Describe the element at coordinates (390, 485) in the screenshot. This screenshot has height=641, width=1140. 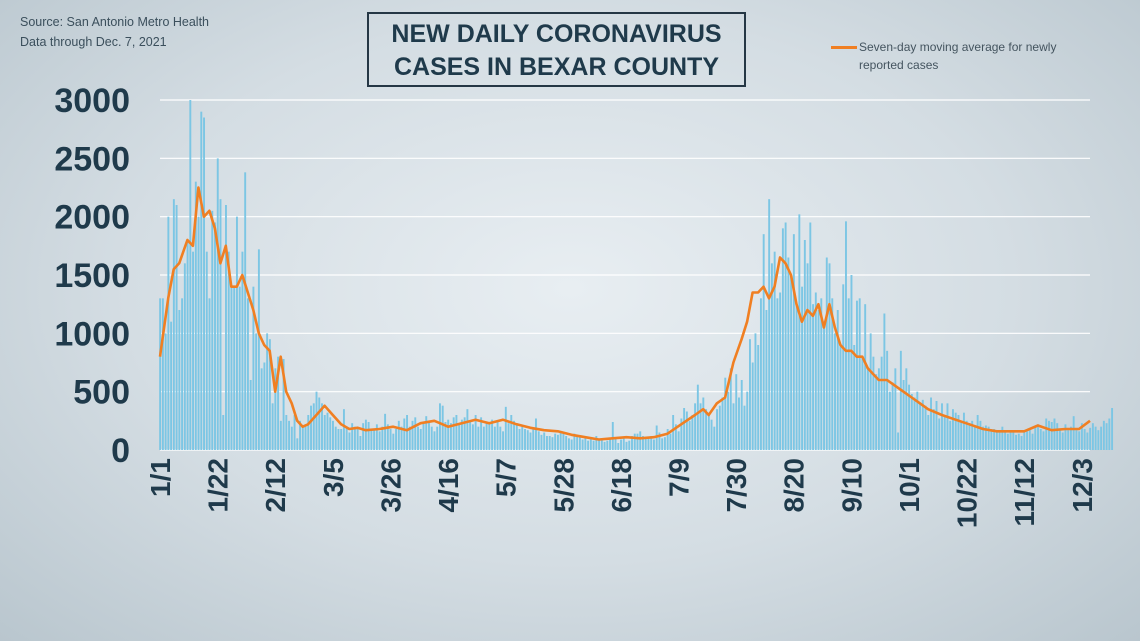
I see `x-tick-label: 3/26` at that location.